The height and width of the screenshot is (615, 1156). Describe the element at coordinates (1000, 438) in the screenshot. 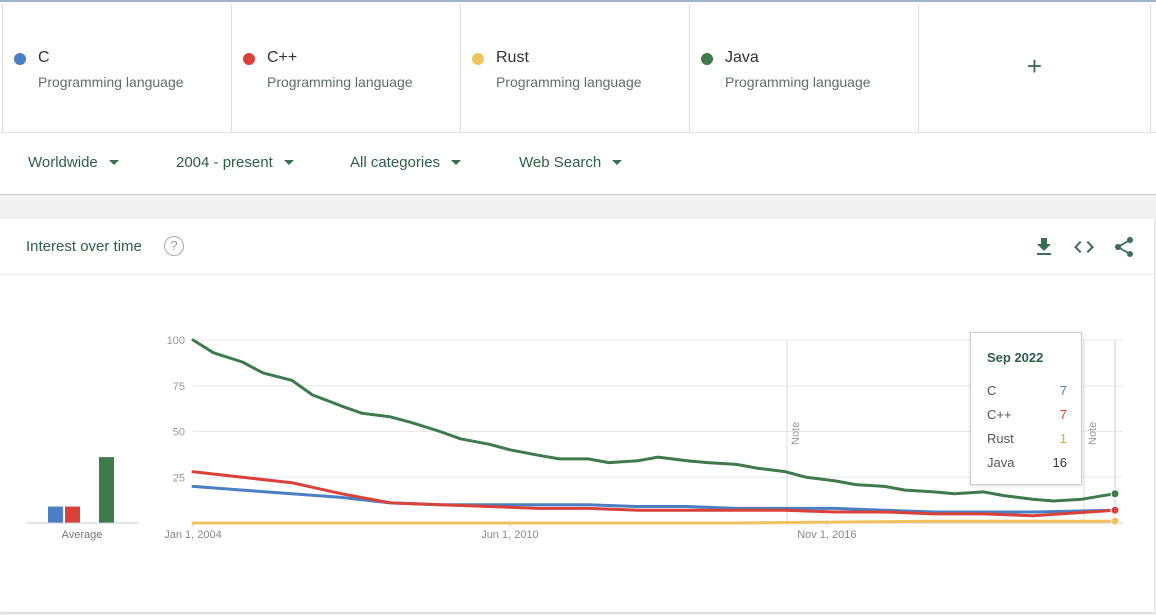

I see `tooltip-term: Rust` at that location.